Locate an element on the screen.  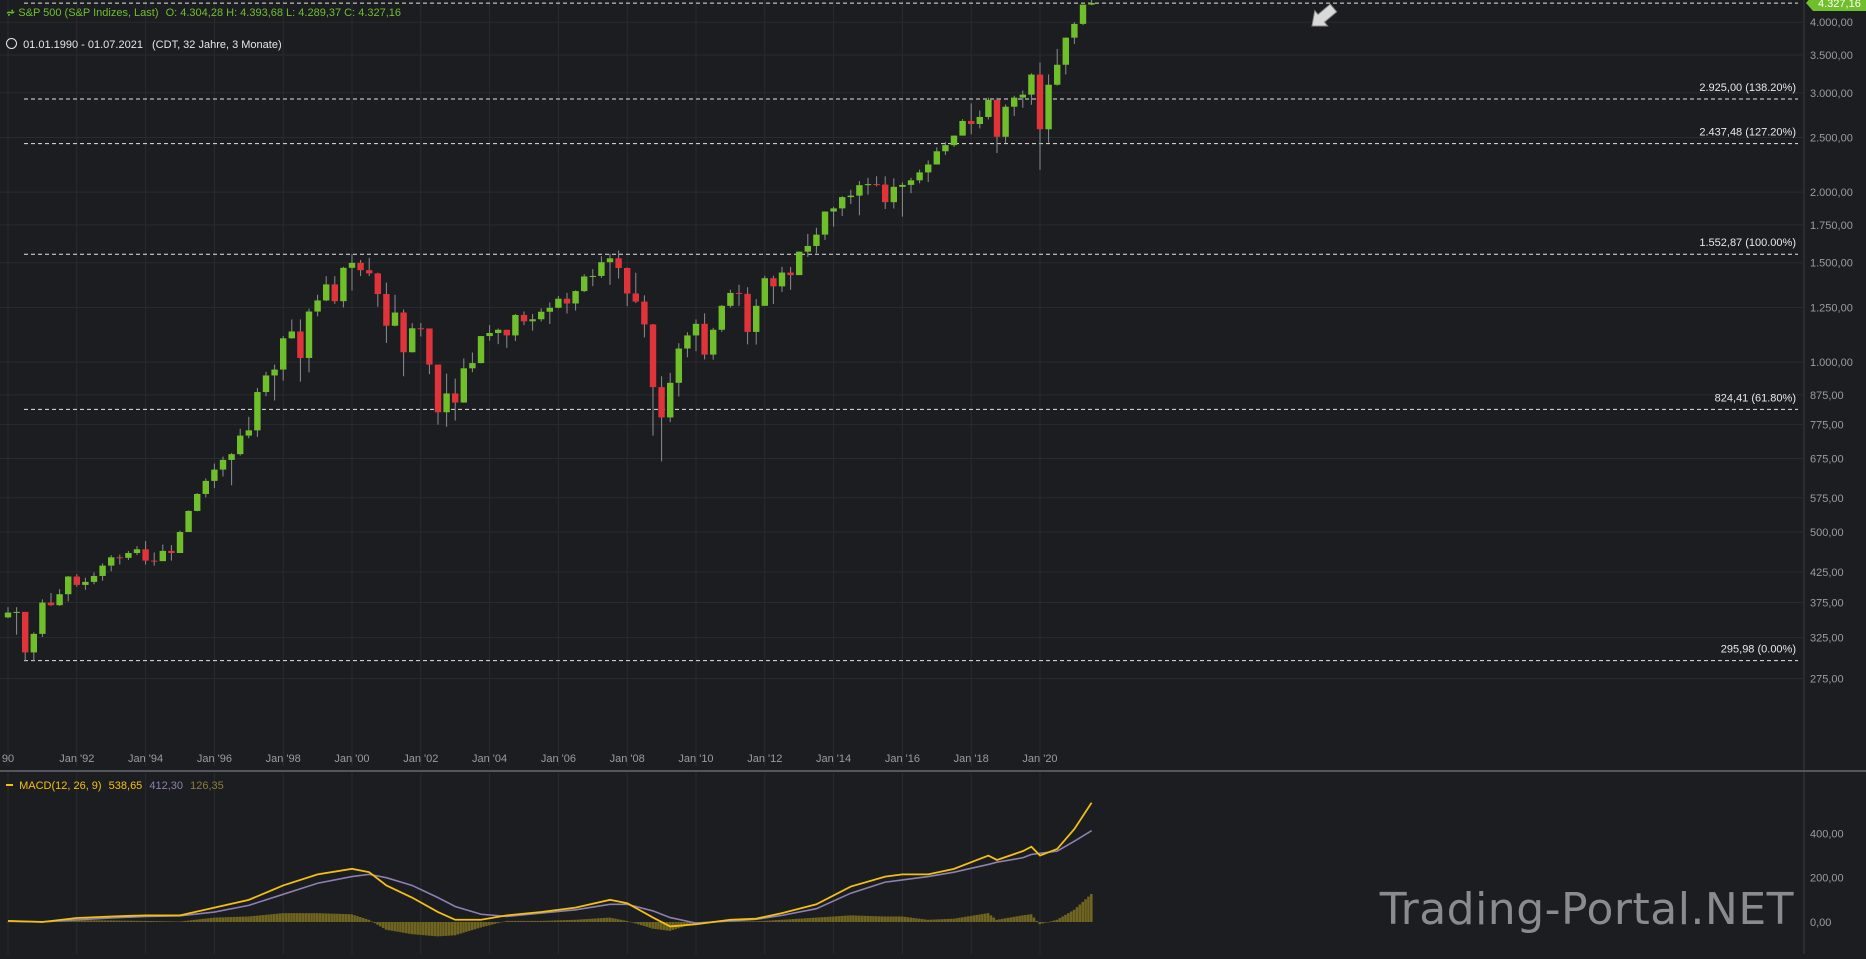
y-tick-label: 275,00 is located at coordinates (1827, 680).